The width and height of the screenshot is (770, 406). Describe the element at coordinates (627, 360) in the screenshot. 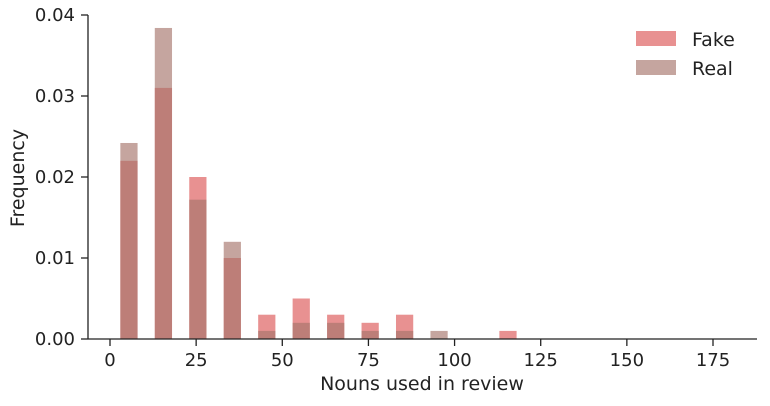

I see `x-tick-label: 150` at that location.